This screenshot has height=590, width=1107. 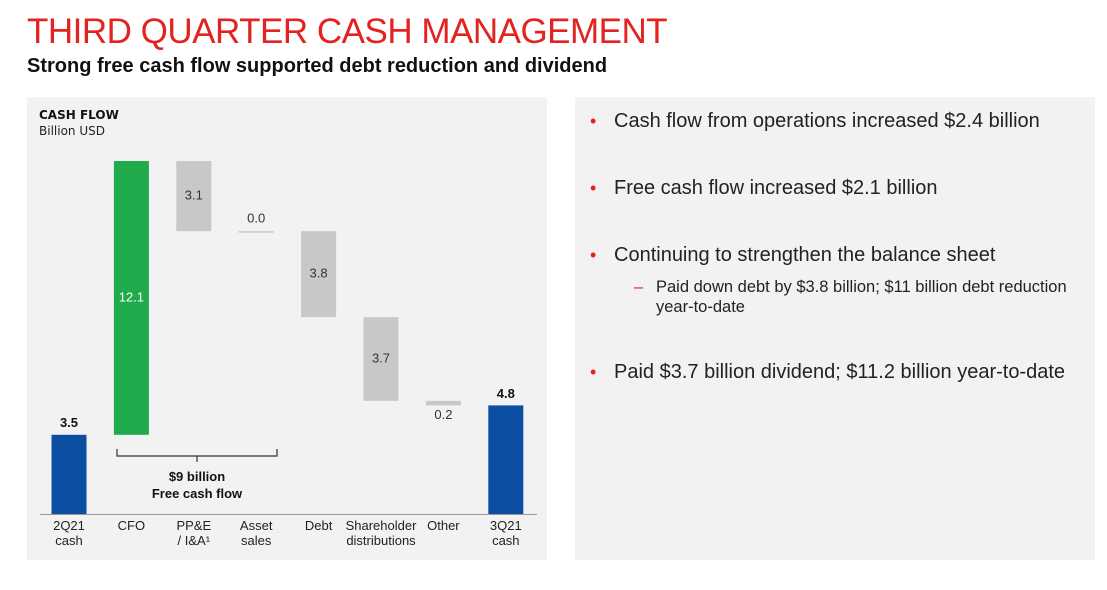 What do you see at coordinates (194, 533) in the screenshot?
I see `x-tick-label: PP&E / I&A¹` at bounding box center [194, 533].